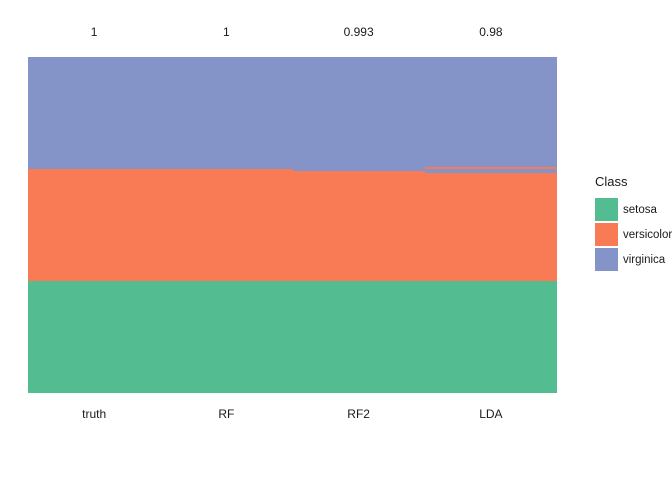 Image resolution: width=672 pixels, height=480 pixels. What do you see at coordinates (491, 32) in the screenshot?
I see `accuracy-label-LDA: 0.98` at bounding box center [491, 32].